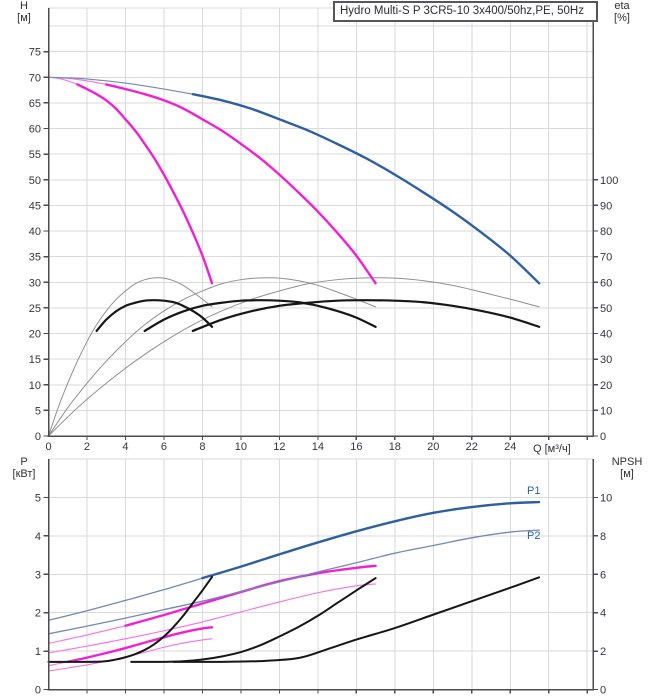  I want to click on x-tick-label: 10, so click(241, 447).